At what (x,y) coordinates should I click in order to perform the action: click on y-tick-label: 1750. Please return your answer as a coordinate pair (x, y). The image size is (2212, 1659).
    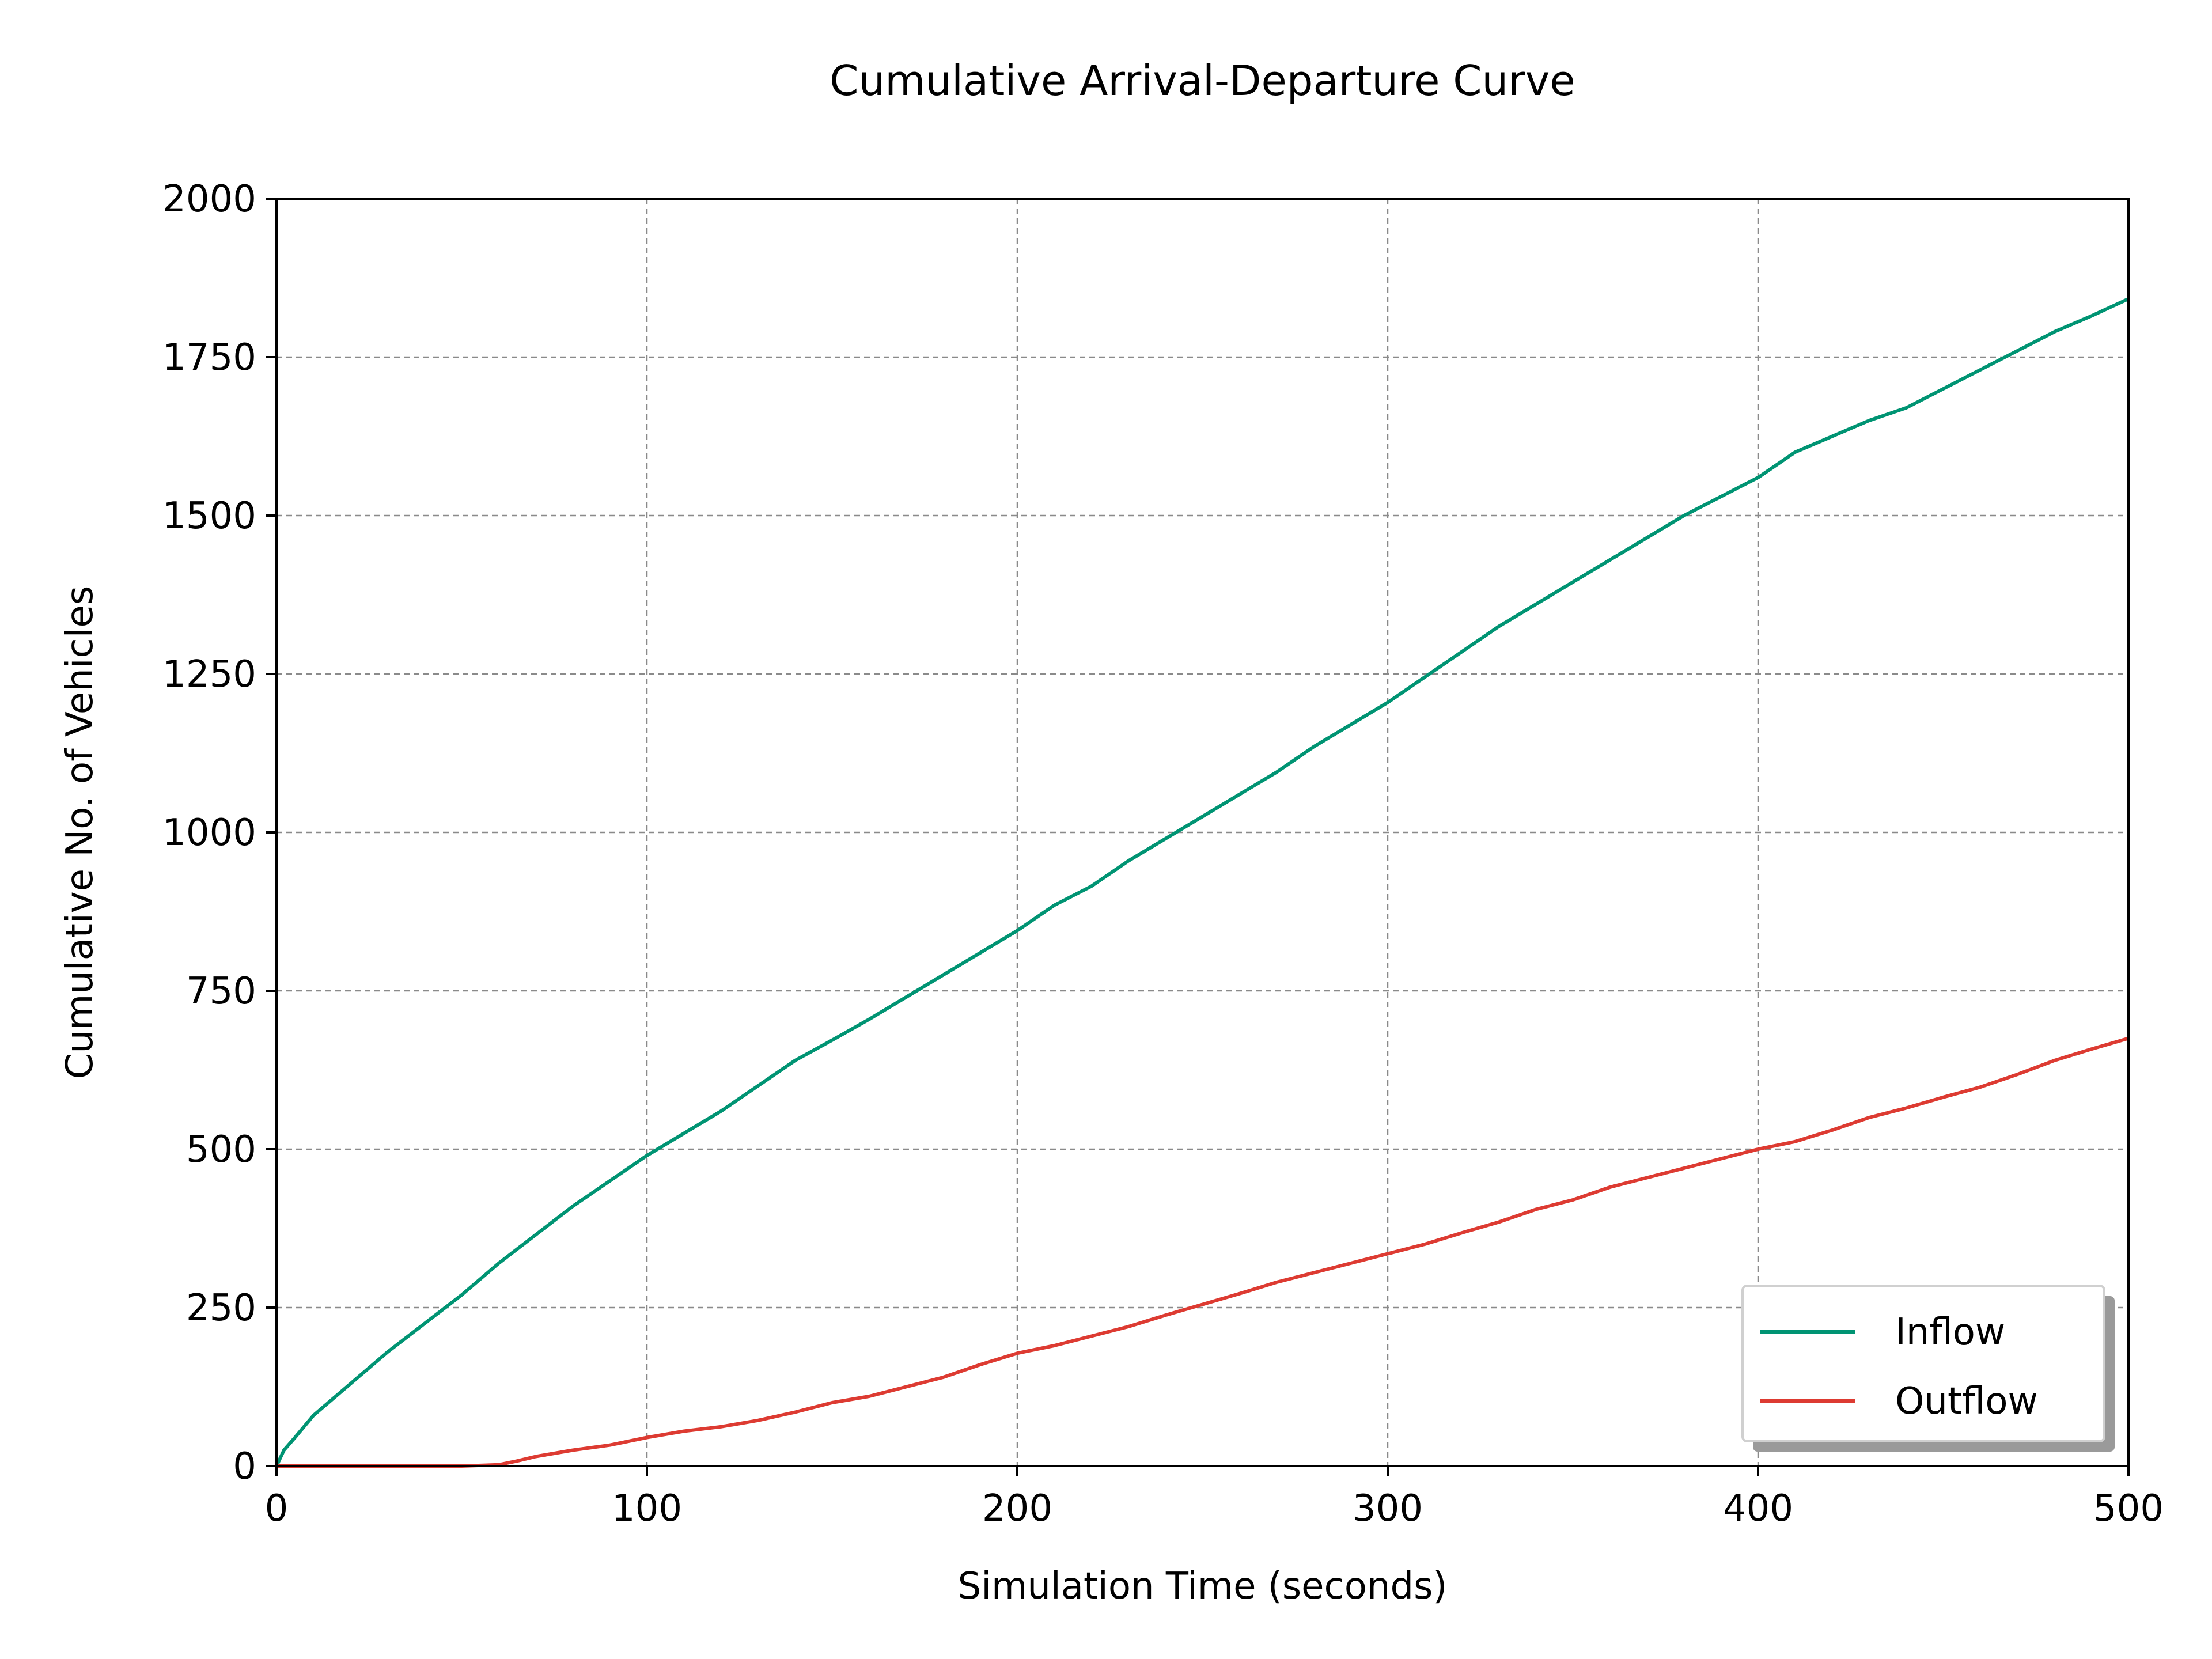
    Looking at the image, I should click on (209, 357).